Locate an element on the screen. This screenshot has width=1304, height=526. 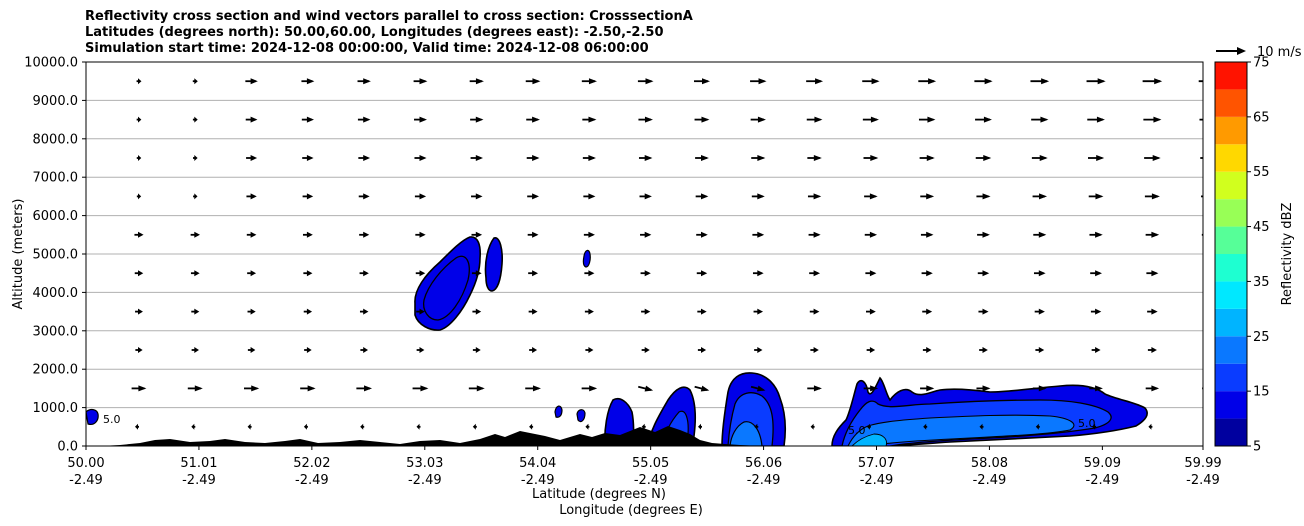
y-tick-label: 7000.0 is located at coordinates (56, 178).